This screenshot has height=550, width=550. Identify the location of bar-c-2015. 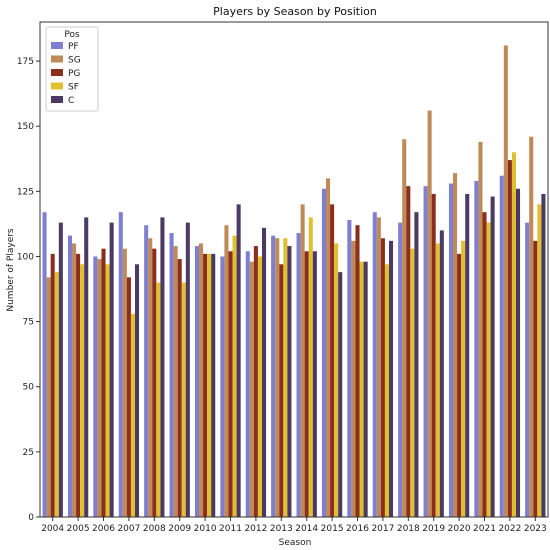
(340, 394).